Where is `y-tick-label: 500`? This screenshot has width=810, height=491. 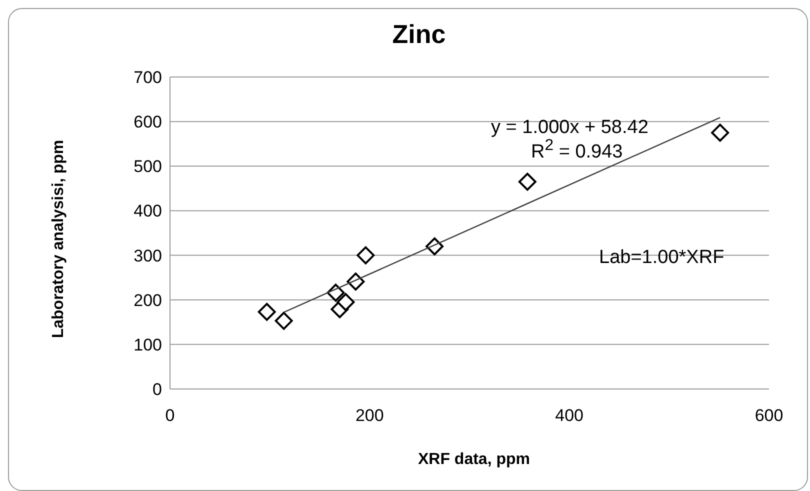 y-tick-label: 500 is located at coordinates (148, 166).